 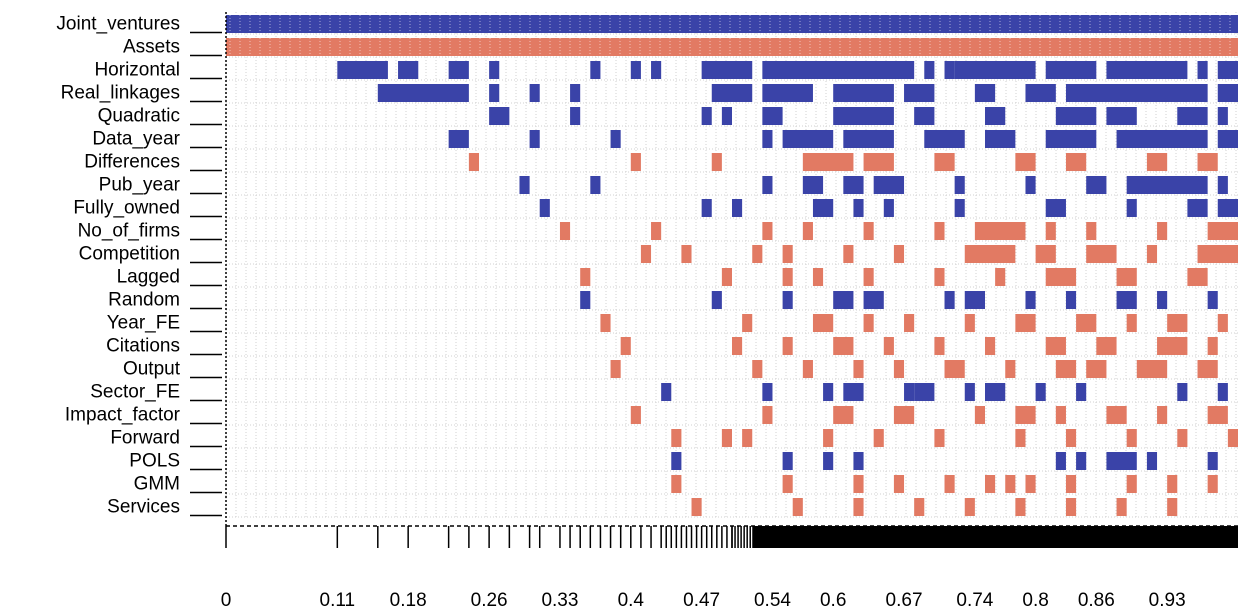 What do you see at coordinates (136, 139) in the screenshot?
I see `variable-label: Data_year` at bounding box center [136, 139].